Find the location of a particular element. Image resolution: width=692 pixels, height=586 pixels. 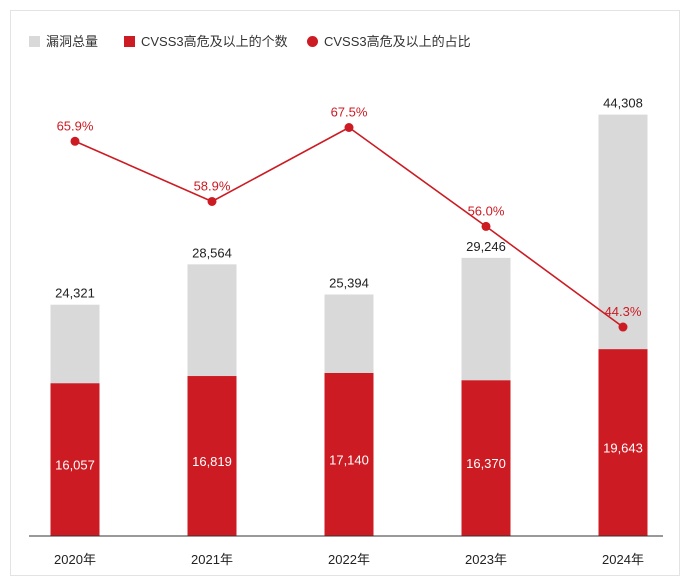

x-tick-2020年: 2020年 is located at coordinates (75, 559).